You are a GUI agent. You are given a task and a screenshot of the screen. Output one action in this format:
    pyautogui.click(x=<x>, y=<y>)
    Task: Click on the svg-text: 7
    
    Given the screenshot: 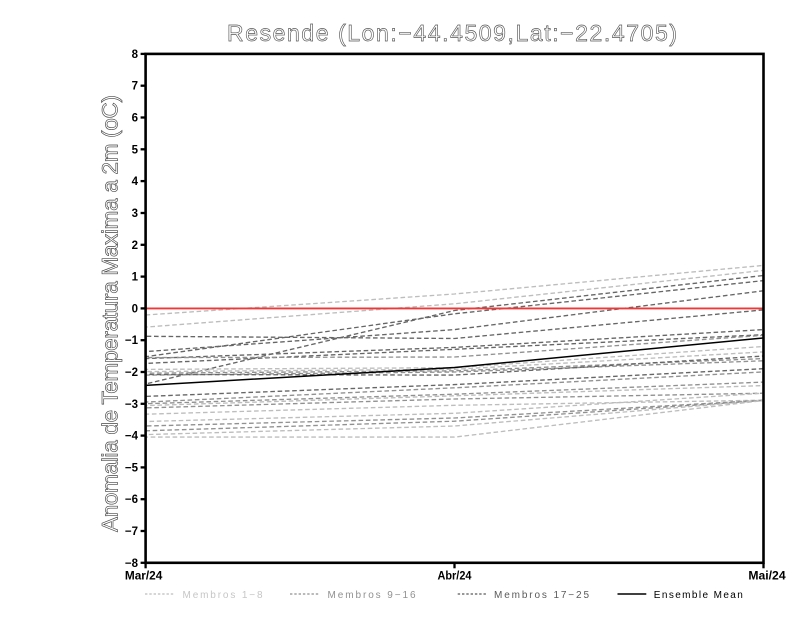 What is the action you would take?
    pyautogui.click(x=135, y=87)
    